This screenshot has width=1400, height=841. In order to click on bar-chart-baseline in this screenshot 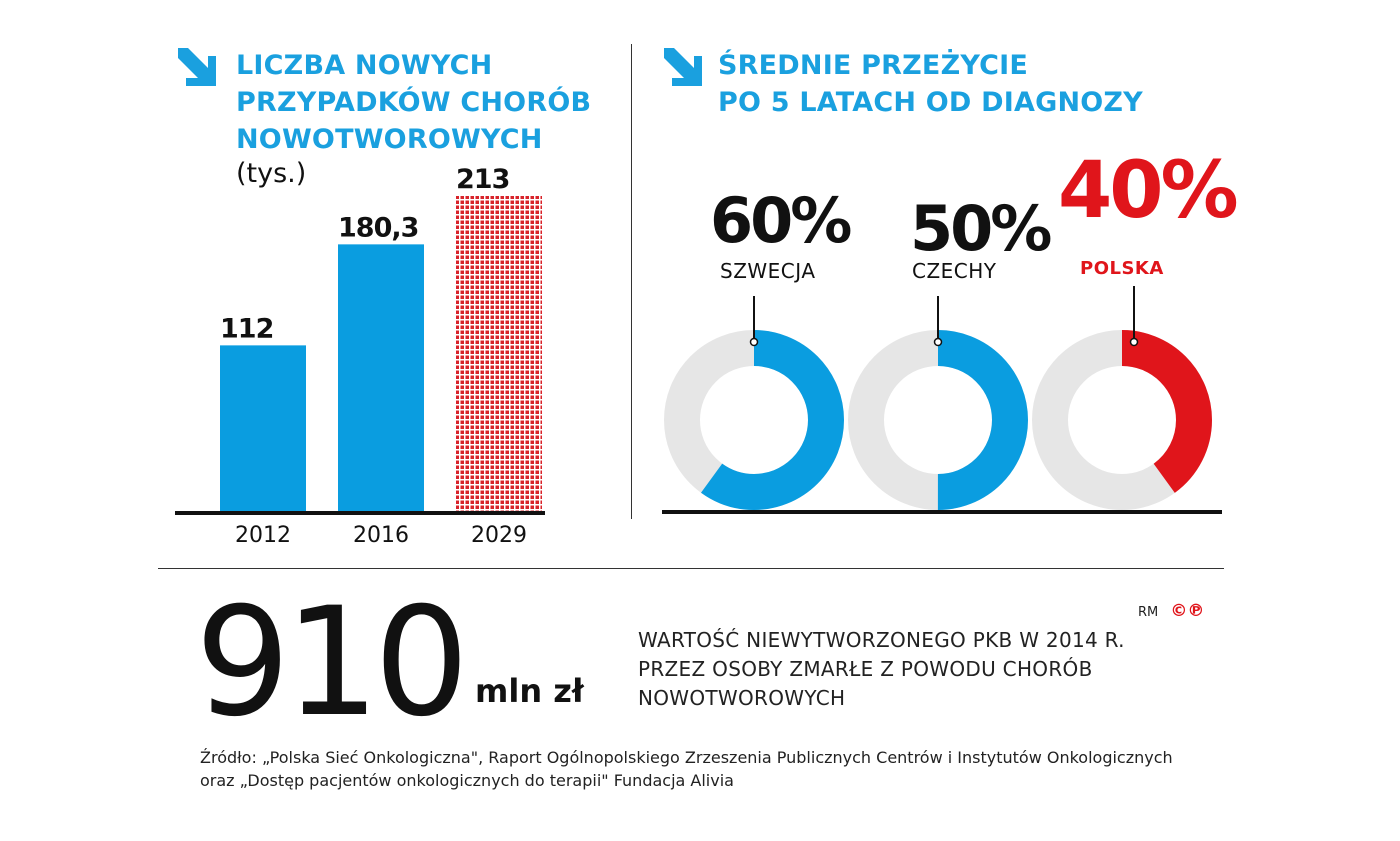, I will do `click(360, 513)`.